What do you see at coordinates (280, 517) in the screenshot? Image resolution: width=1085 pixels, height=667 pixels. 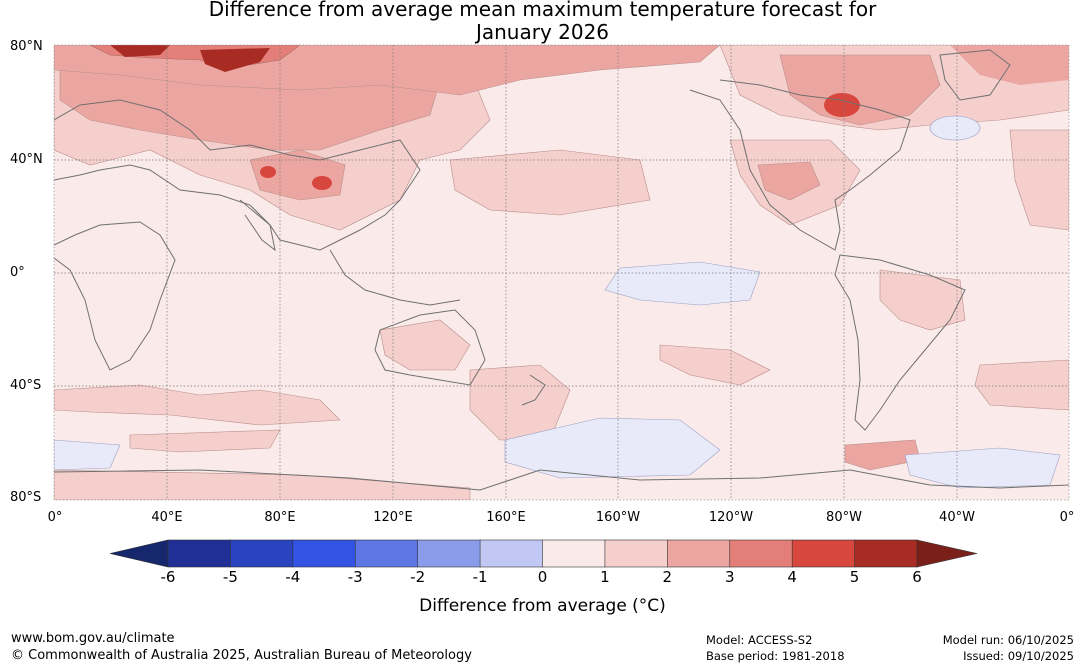 I see `longitude-label: 80°E` at bounding box center [280, 517].